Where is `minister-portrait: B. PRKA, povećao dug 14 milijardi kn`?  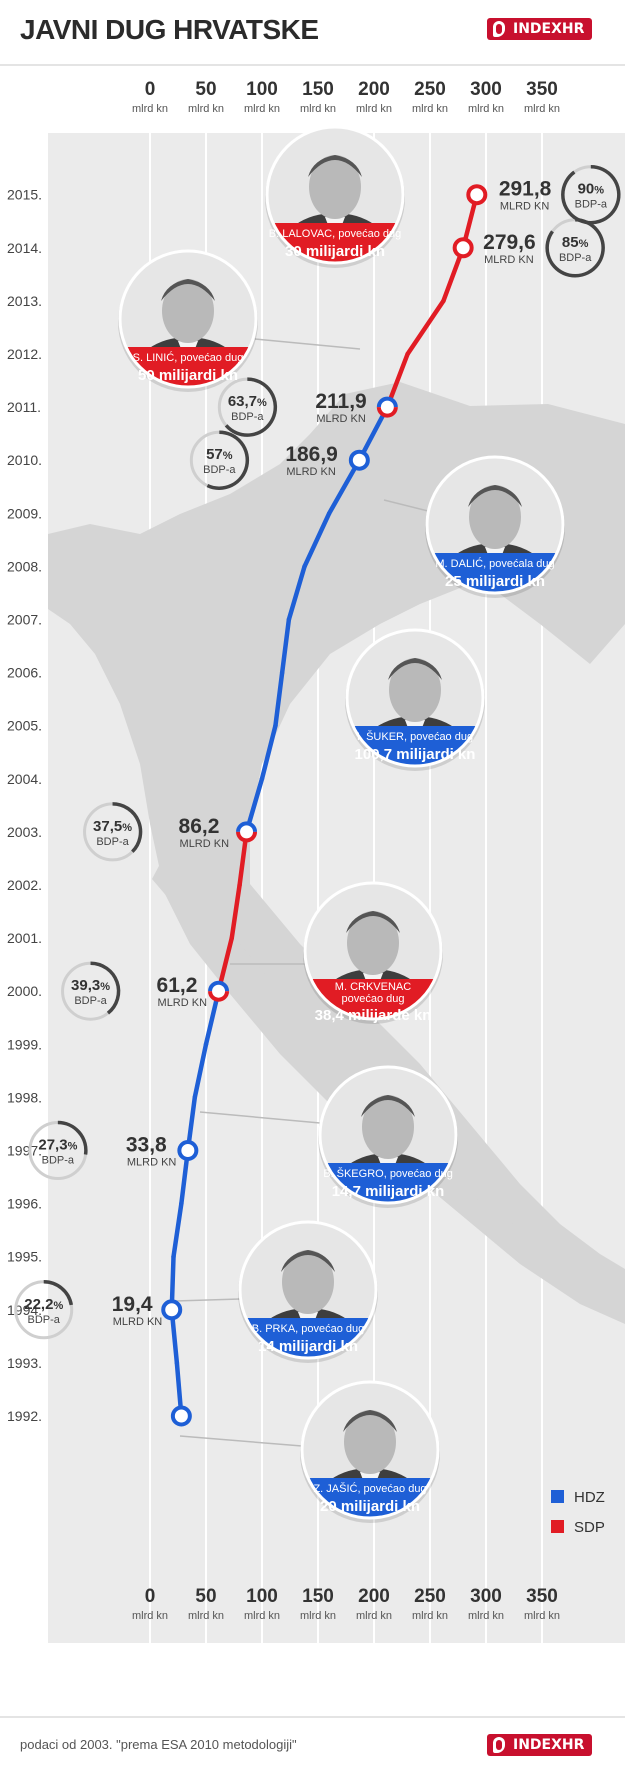
minister-portrait: B. PRKA, povećao dug 14 milijardi kn is located at coordinates (308, 1291).